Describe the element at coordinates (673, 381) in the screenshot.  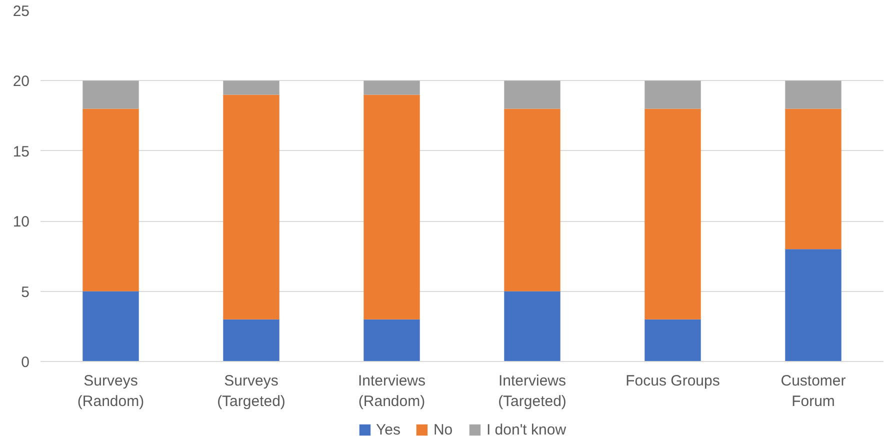
I see `x-tick-label: Focus Groups` at that location.